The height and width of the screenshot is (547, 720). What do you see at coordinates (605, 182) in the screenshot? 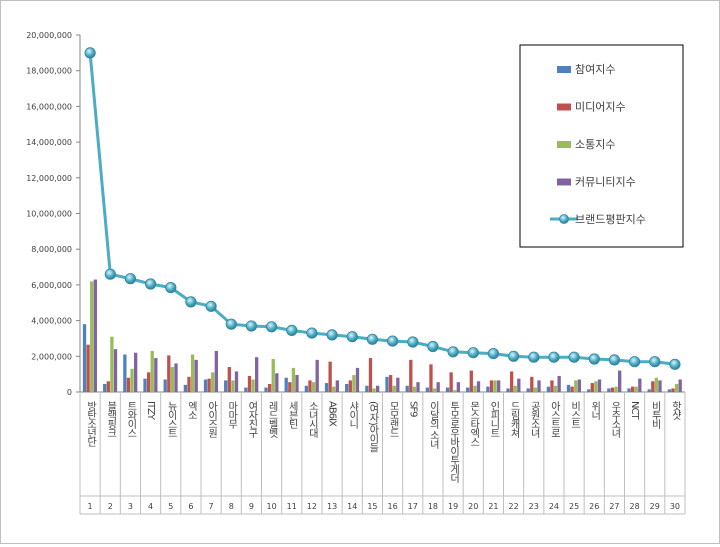
I see `legend-label: 커뮤니티지수` at bounding box center [605, 182].